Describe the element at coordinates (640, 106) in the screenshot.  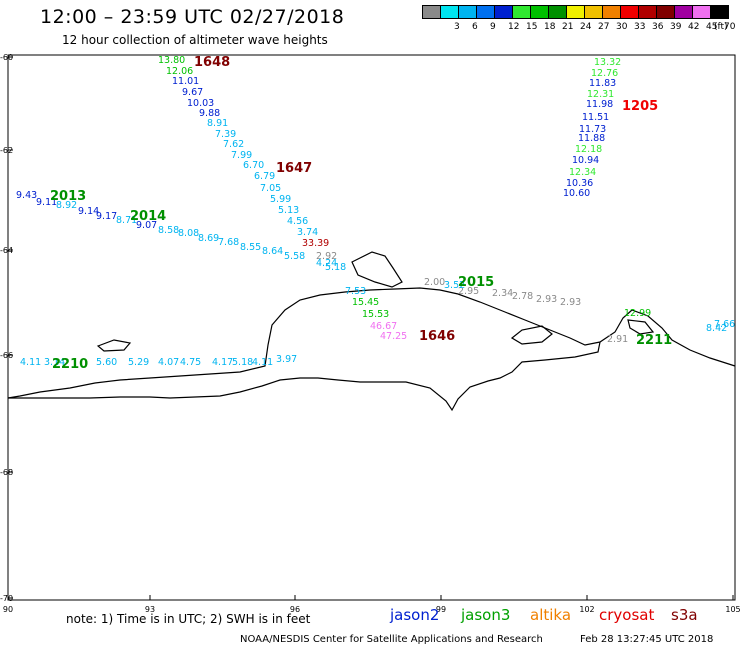
I see `pass-time-label: 1205` at that location.